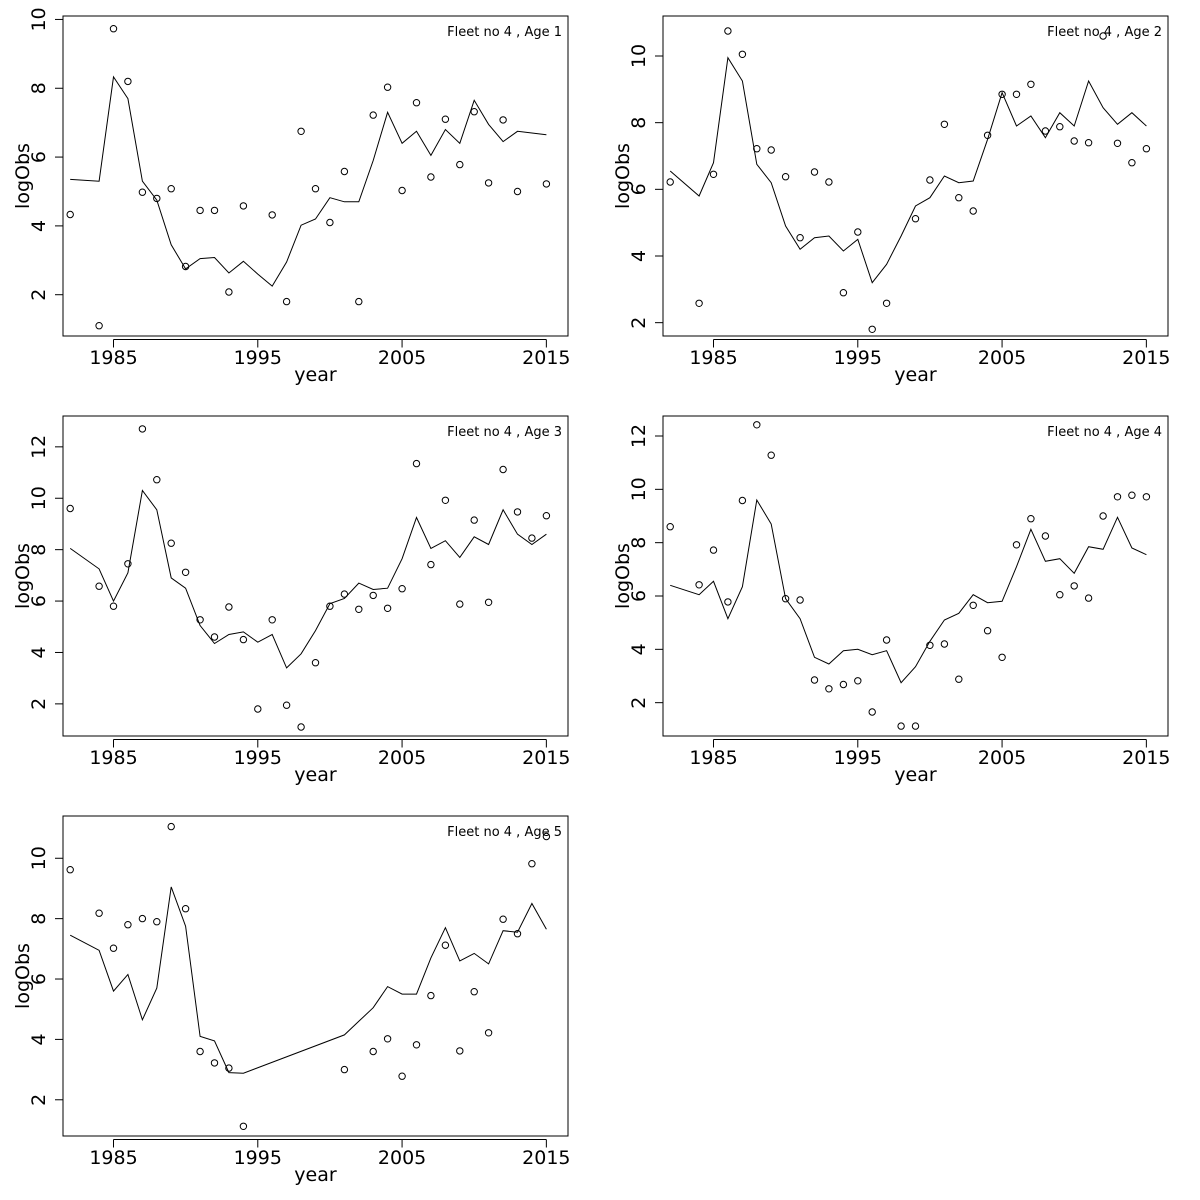  What do you see at coordinates (39, 447) in the screenshot?
I see `y-tick-label: 12` at bounding box center [39, 447].